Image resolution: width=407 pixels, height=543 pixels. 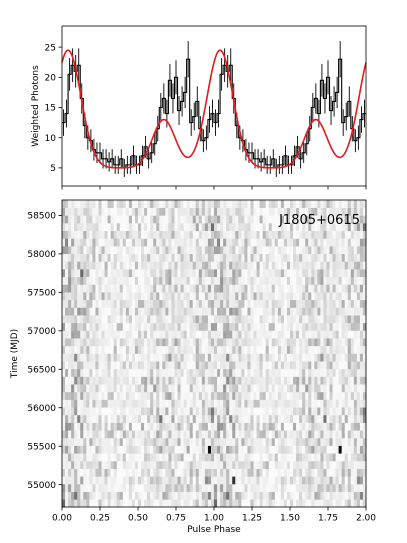 I want to click on y-tick-label: 25, so click(x=50, y=48).